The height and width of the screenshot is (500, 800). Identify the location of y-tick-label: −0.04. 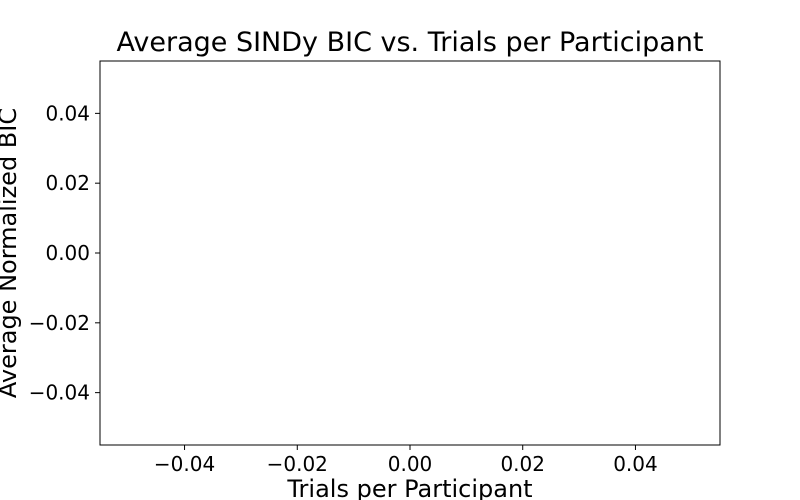
(59, 393).